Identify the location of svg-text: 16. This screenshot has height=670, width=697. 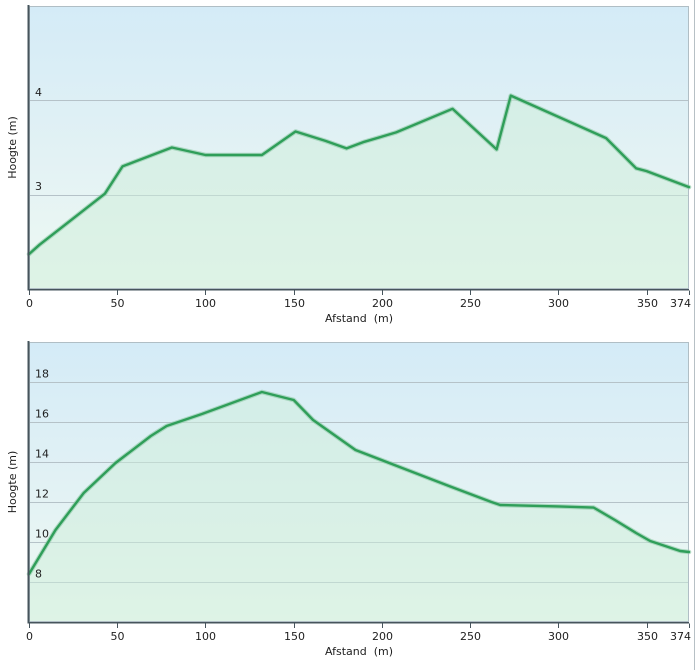
(42, 414).